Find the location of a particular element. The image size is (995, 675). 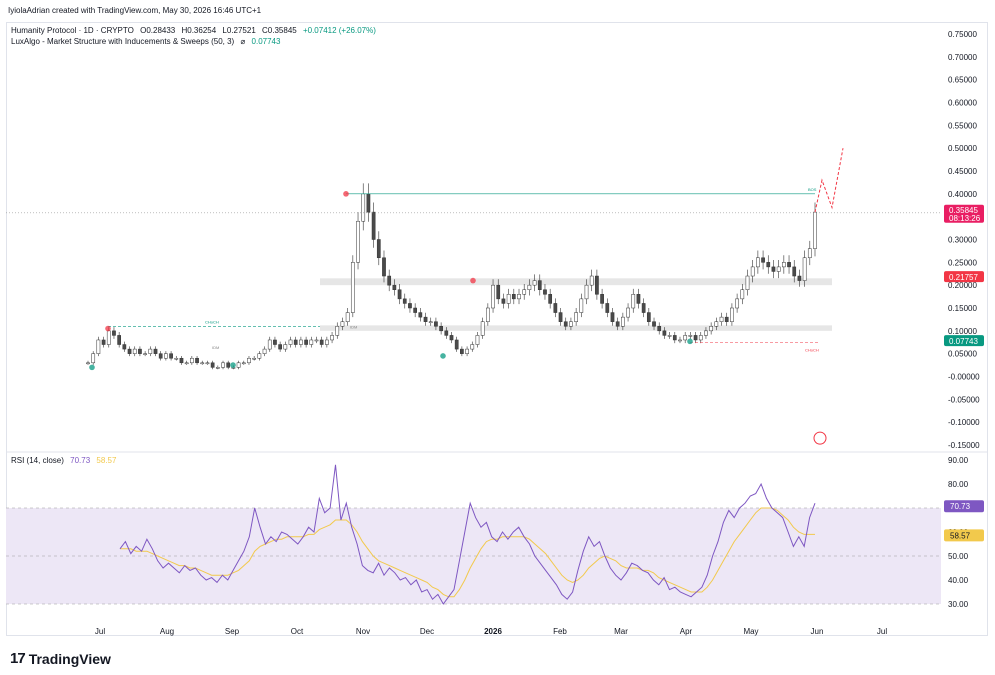

time-axis-label: Nov is located at coordinates (363, 631).